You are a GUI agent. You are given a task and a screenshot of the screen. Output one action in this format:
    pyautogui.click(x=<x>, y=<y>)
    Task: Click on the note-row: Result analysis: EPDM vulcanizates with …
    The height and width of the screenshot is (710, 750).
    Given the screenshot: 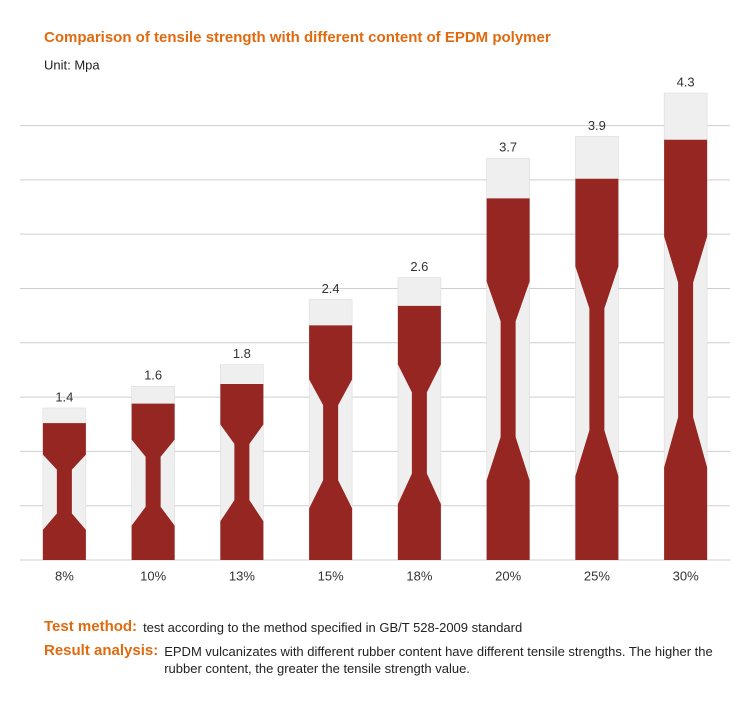 What is the action you would take?
    pyautogui.click(x=384, y=659)
    